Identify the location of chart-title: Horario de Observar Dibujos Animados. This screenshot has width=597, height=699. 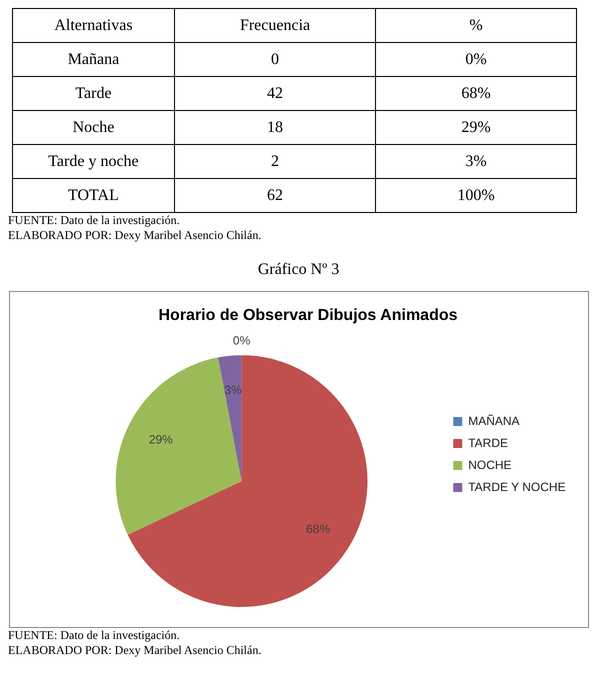
(308, 315).